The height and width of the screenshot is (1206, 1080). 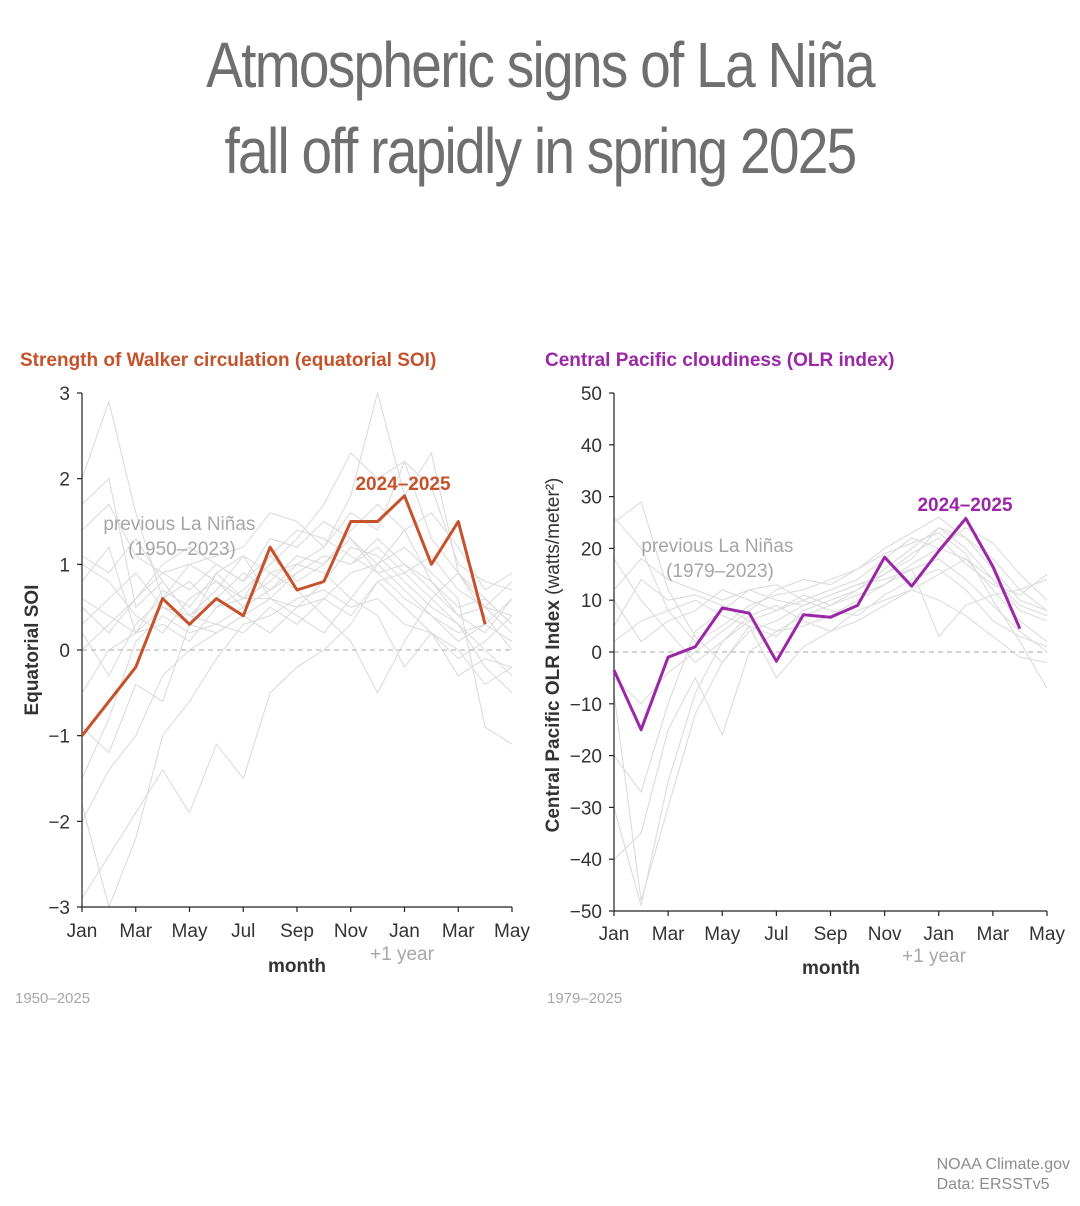 What do you see at coordinates (553, 536) in the screenshot?
I see `olr-y-axis-label-unit: (watts/meter²)` at bounding box center [553, 536].